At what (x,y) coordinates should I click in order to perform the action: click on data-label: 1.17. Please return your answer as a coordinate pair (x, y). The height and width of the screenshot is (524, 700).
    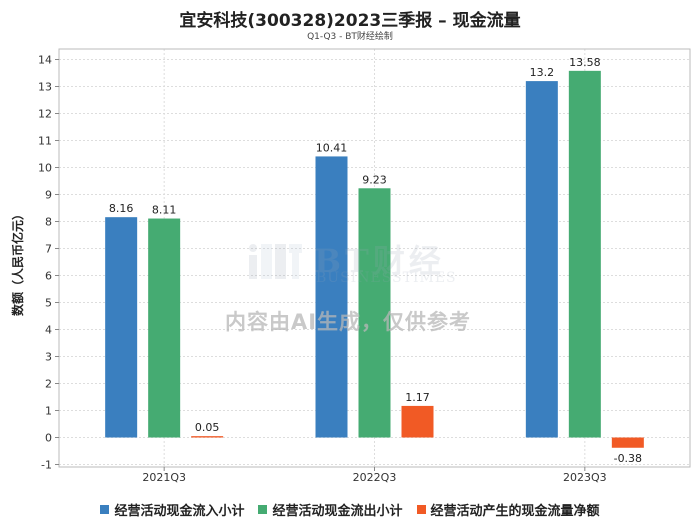
    Looking at the image, I should click on (417, 397).